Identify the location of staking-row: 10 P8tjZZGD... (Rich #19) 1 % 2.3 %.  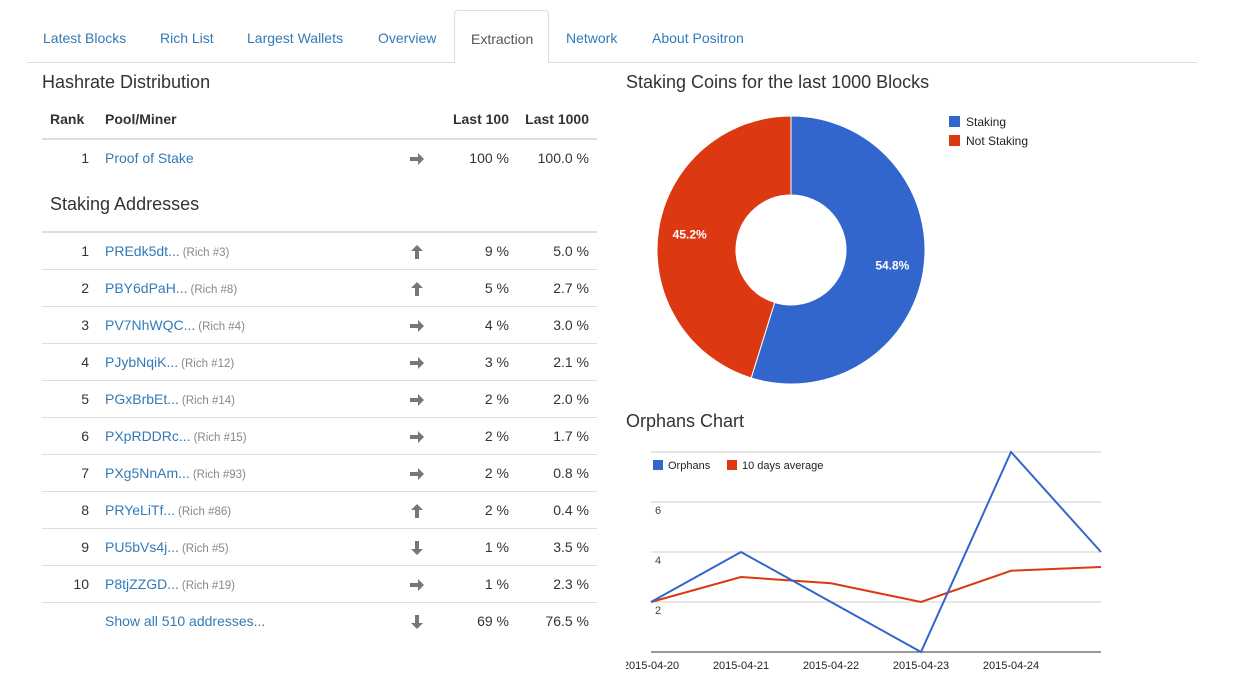
(319, 584).